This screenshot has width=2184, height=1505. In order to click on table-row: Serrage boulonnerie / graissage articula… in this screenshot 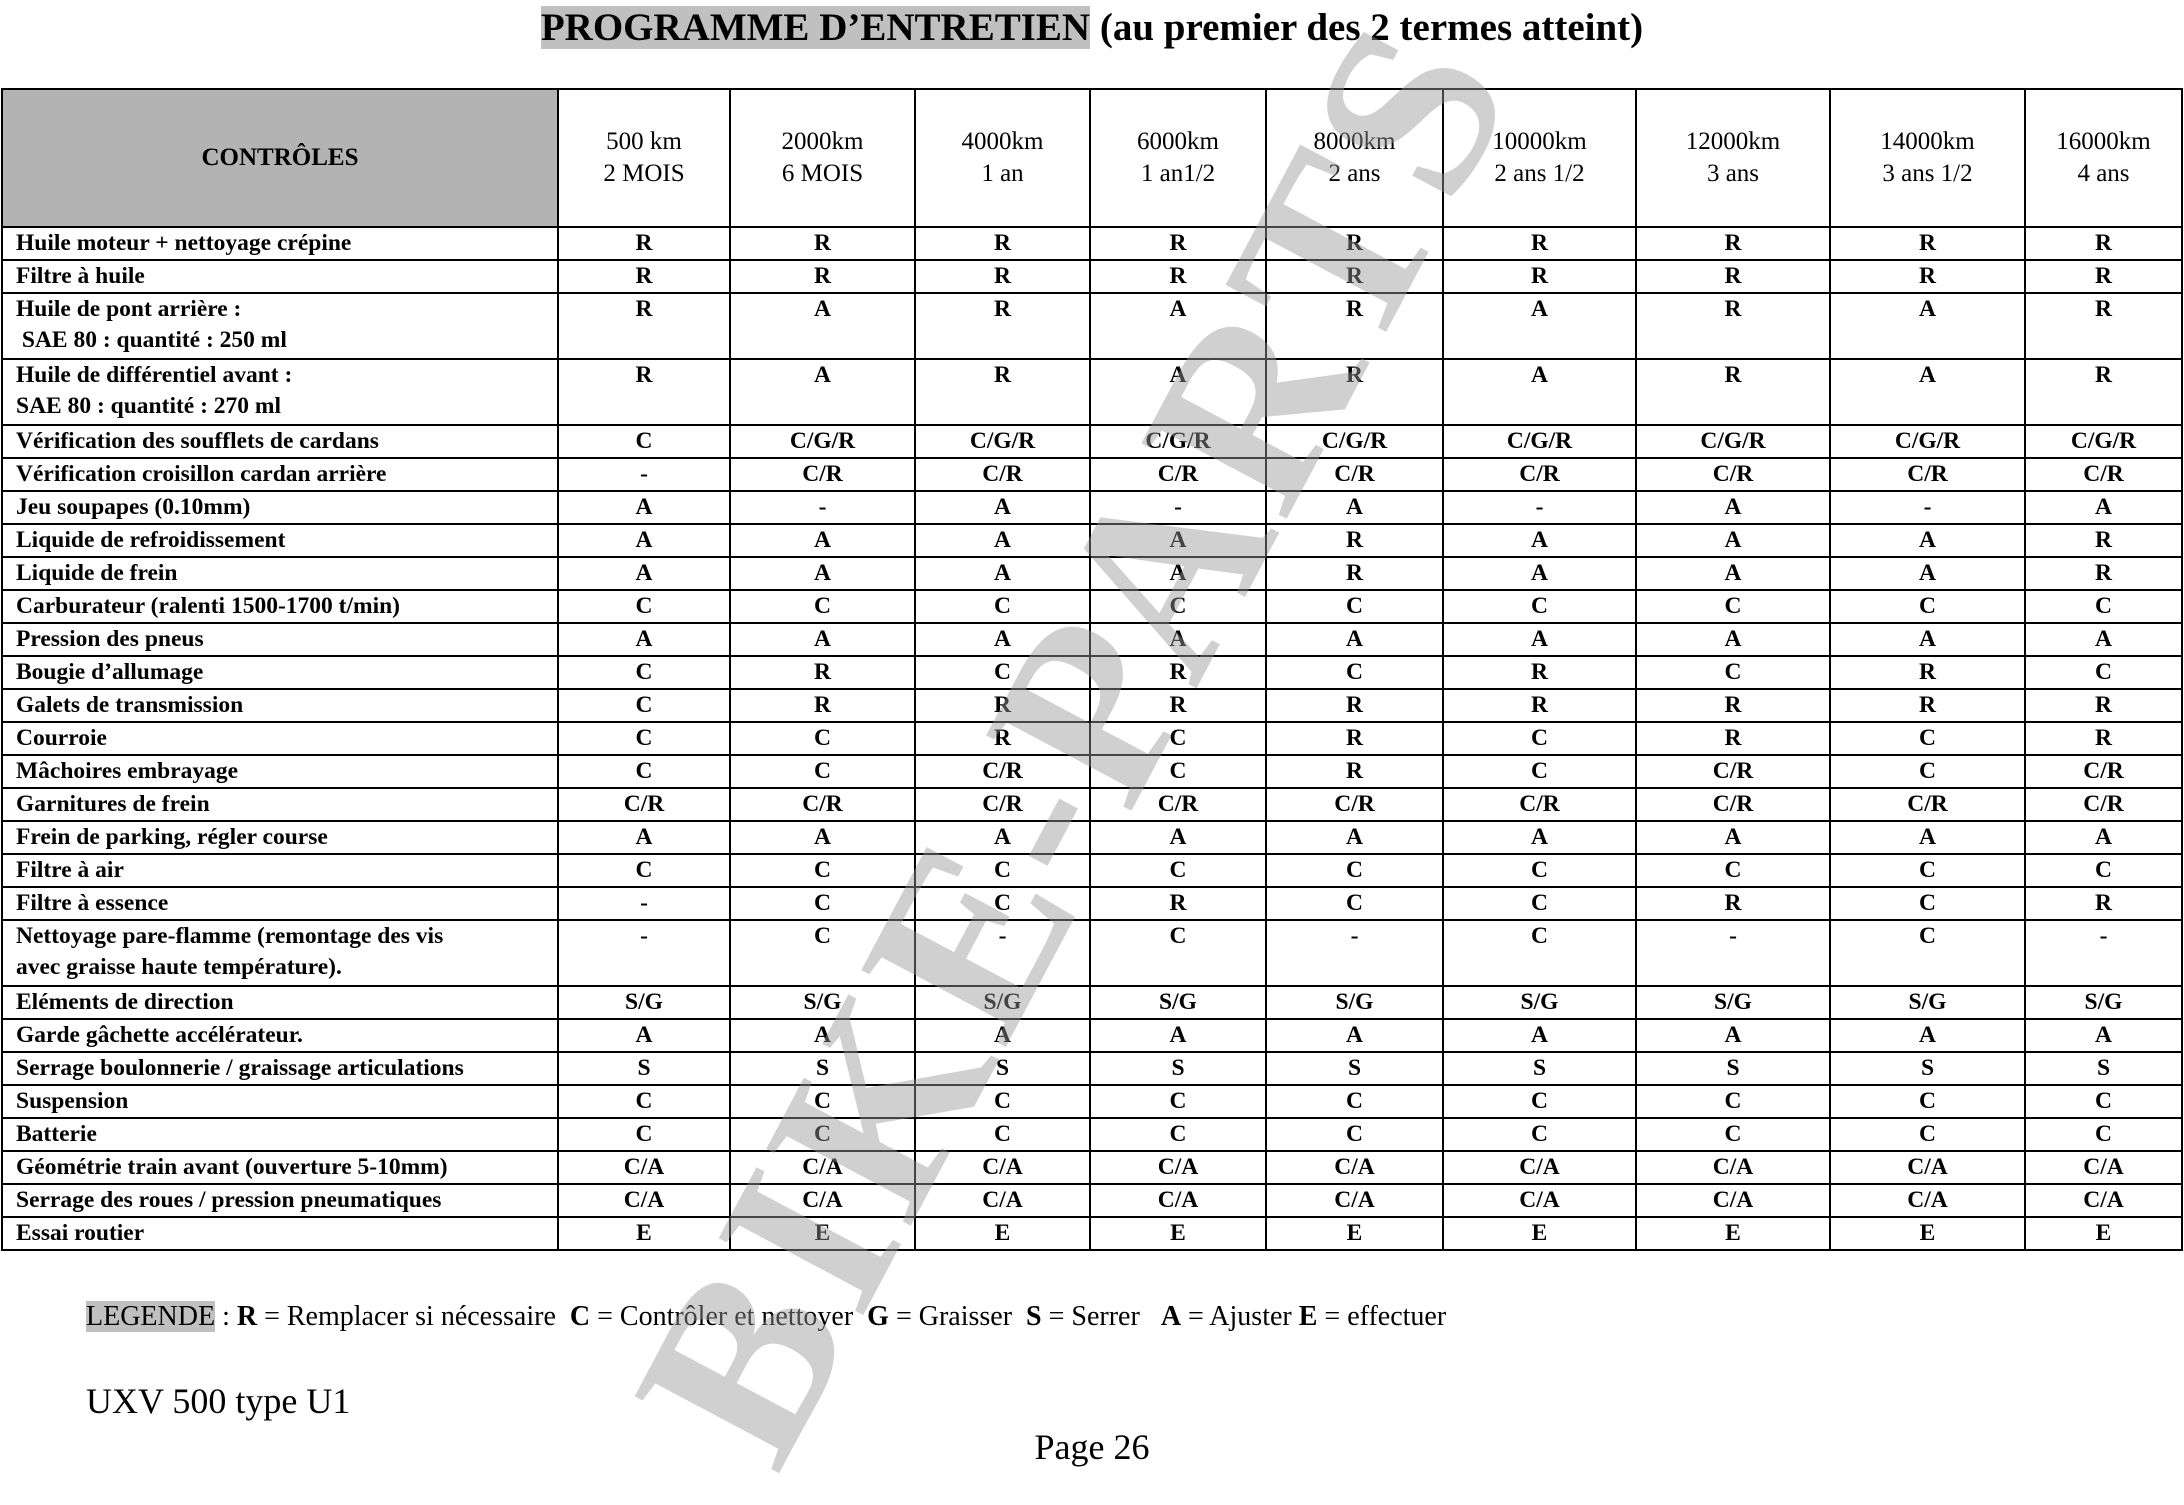, I will do `click(1092, 1068)`.